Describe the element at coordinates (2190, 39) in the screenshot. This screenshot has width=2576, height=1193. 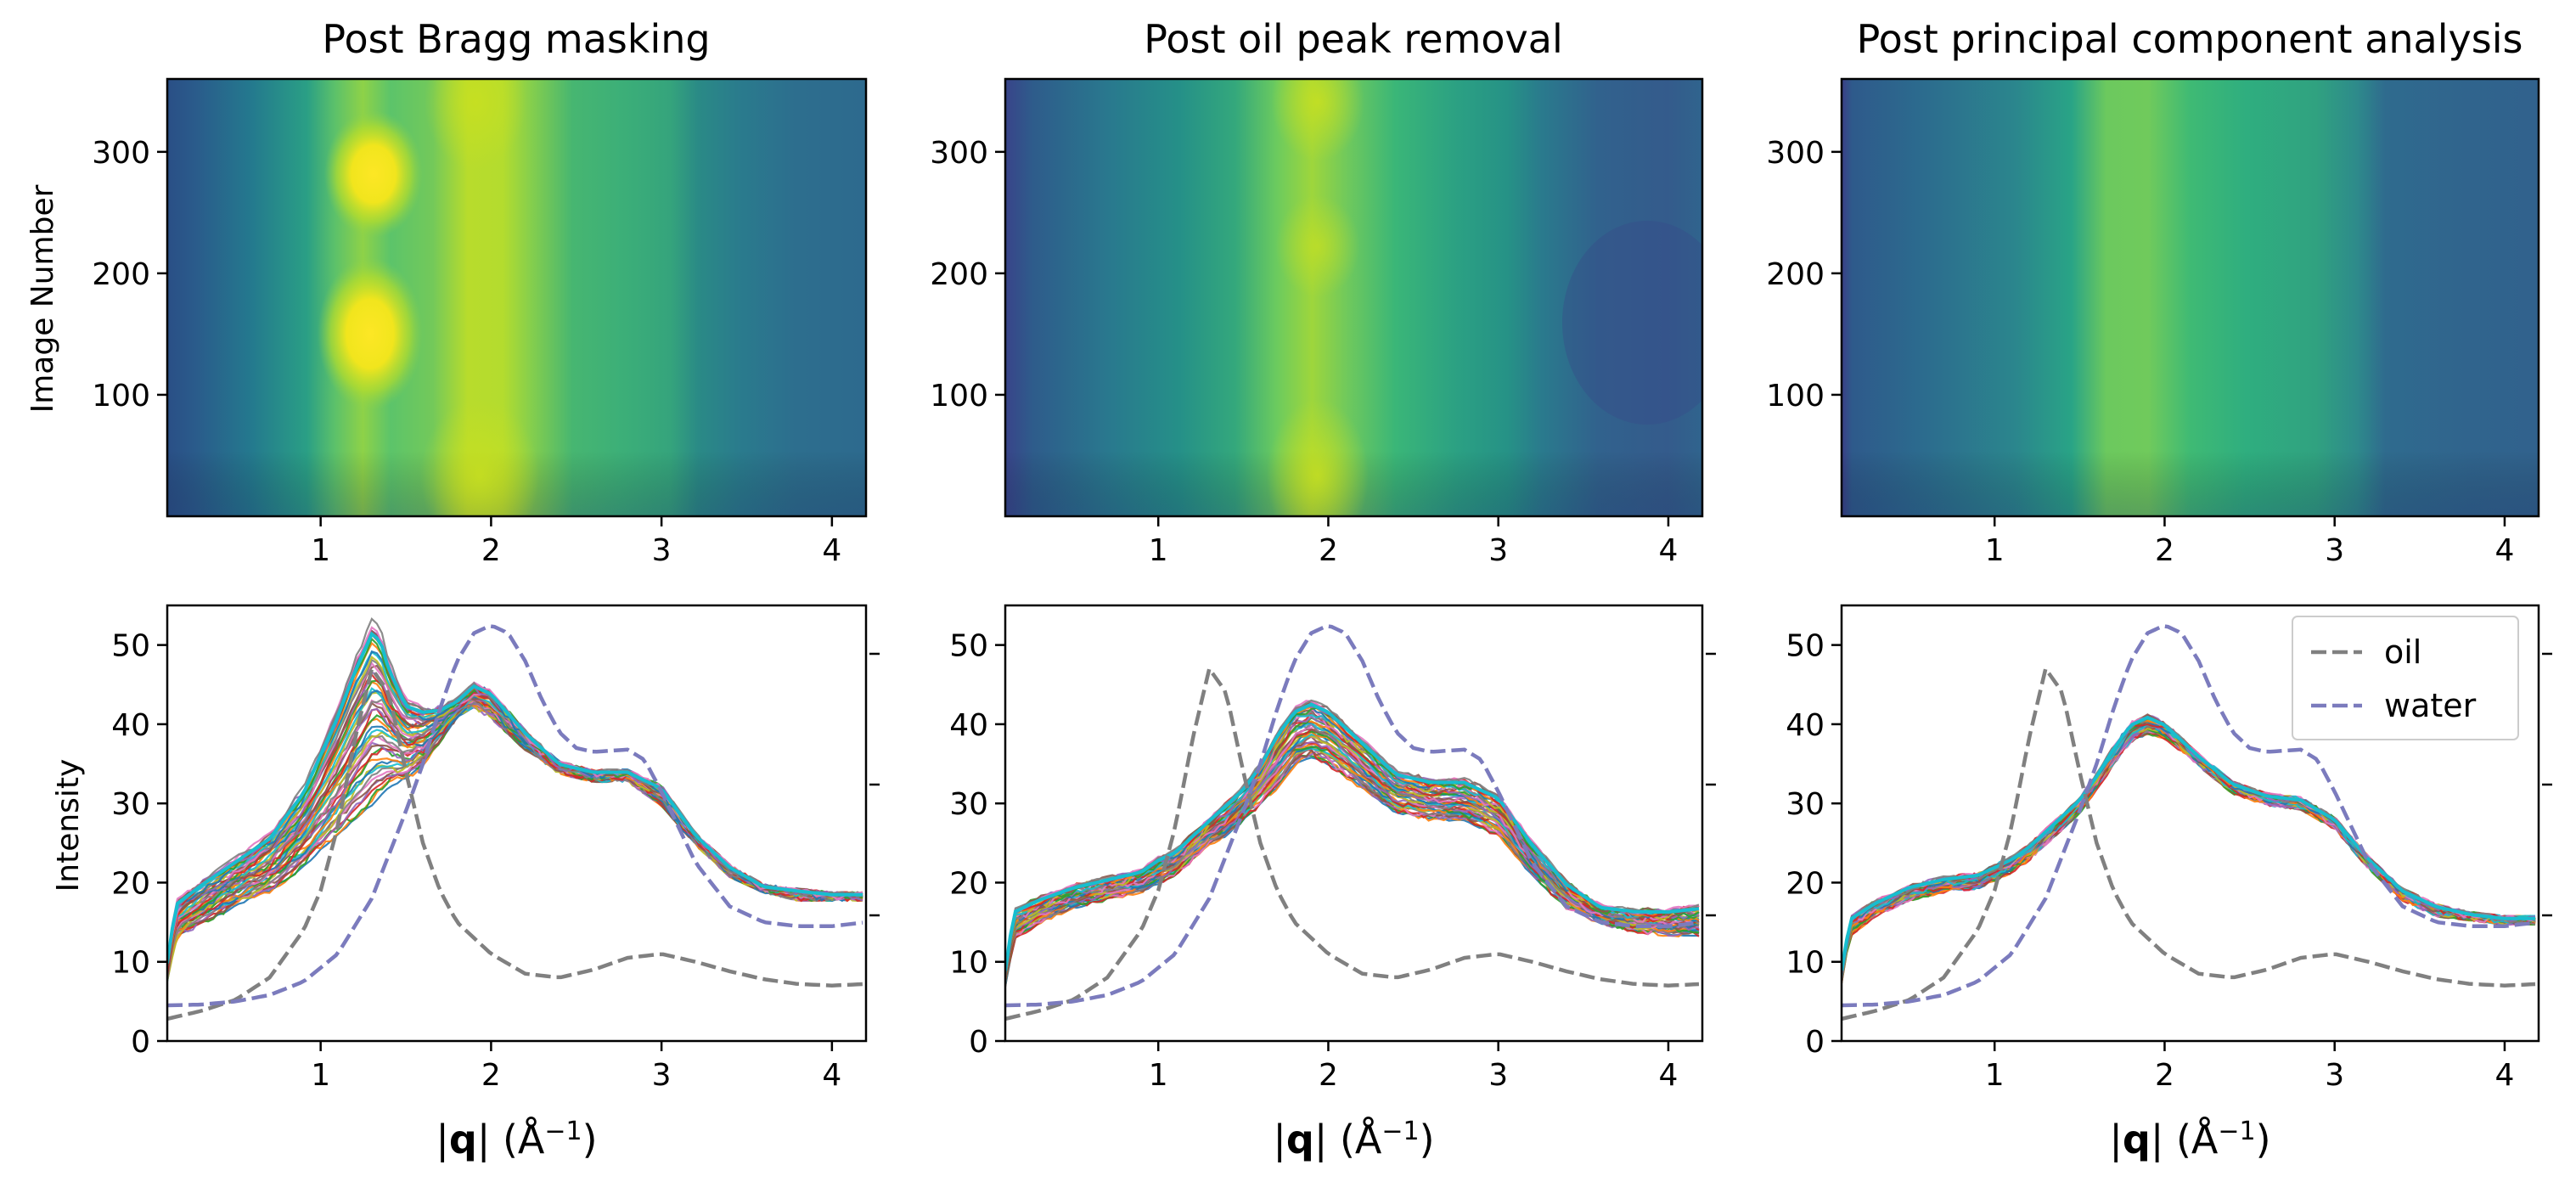
I see `panel-title-3: Post principal component analysis` at that location.